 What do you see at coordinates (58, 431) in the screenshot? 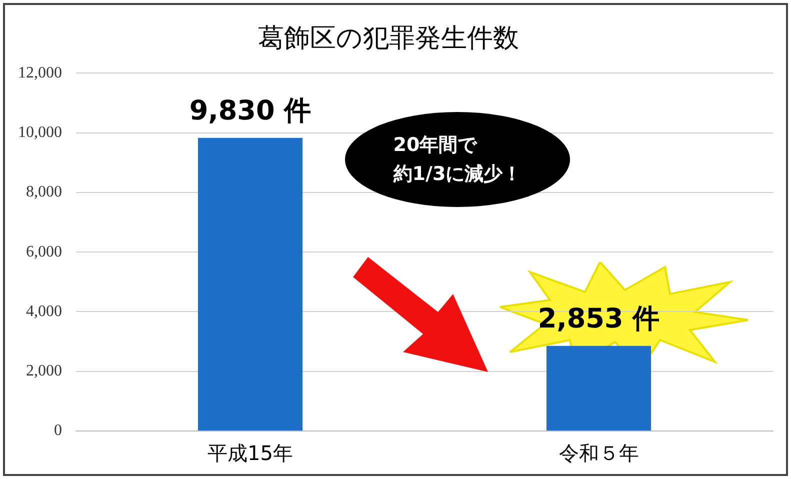
I see `y-tick-label: 0` at bounding box center [58, 431].